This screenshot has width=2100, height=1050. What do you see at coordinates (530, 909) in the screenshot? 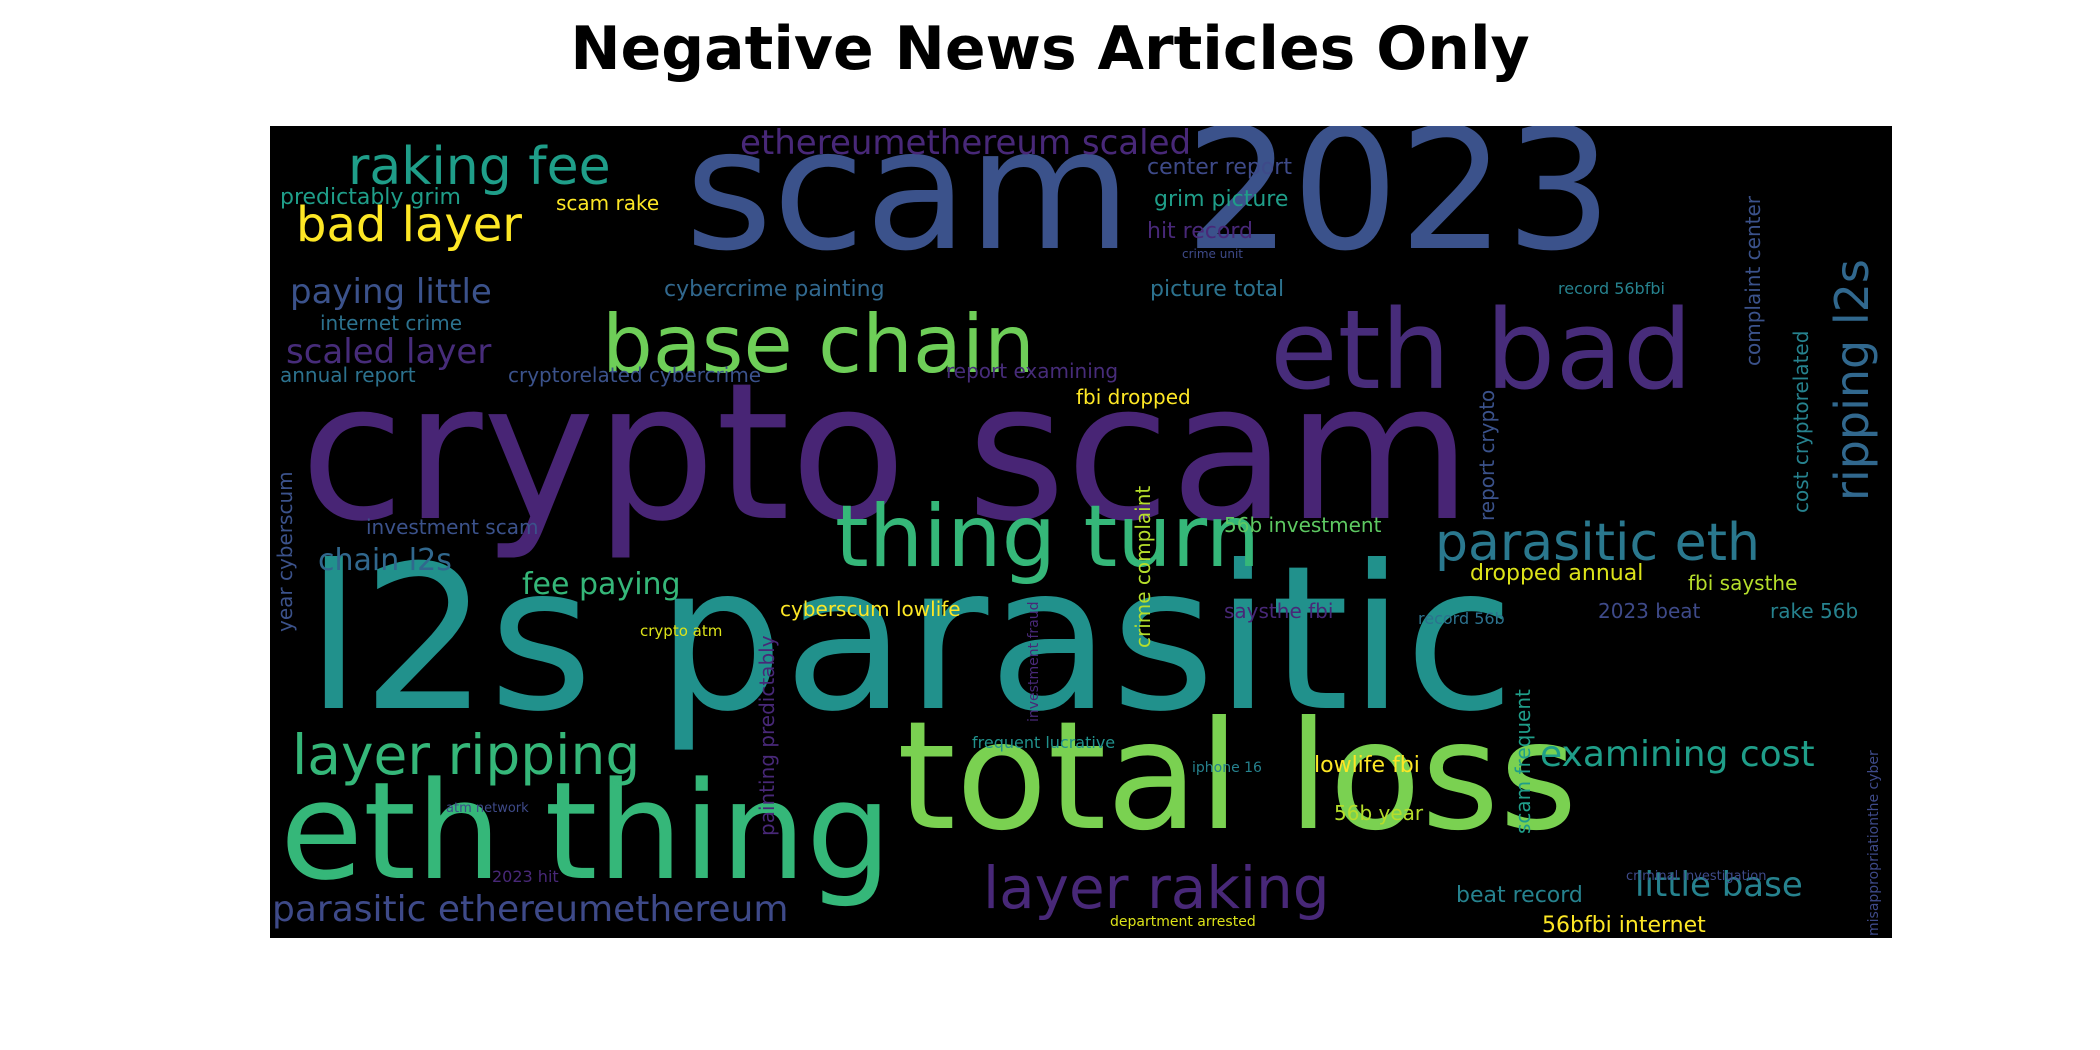
I see `word-parasitic-ethereumethereum: parasitic ethereumethereum` at bounding box center [530, 909].